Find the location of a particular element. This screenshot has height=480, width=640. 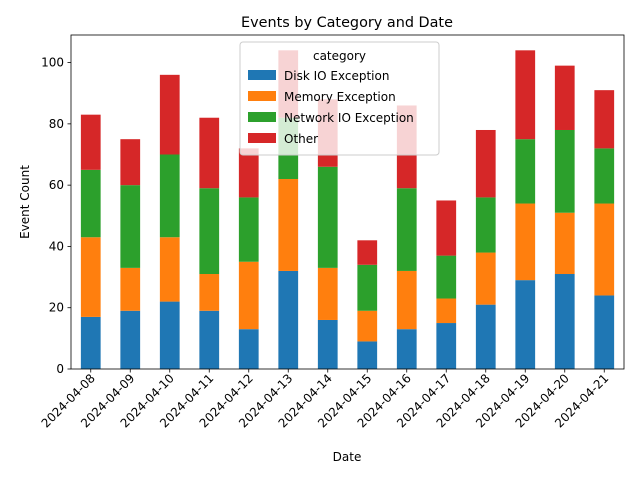

legend-label: Disk IO Exception is located at coordinates (336, 76).